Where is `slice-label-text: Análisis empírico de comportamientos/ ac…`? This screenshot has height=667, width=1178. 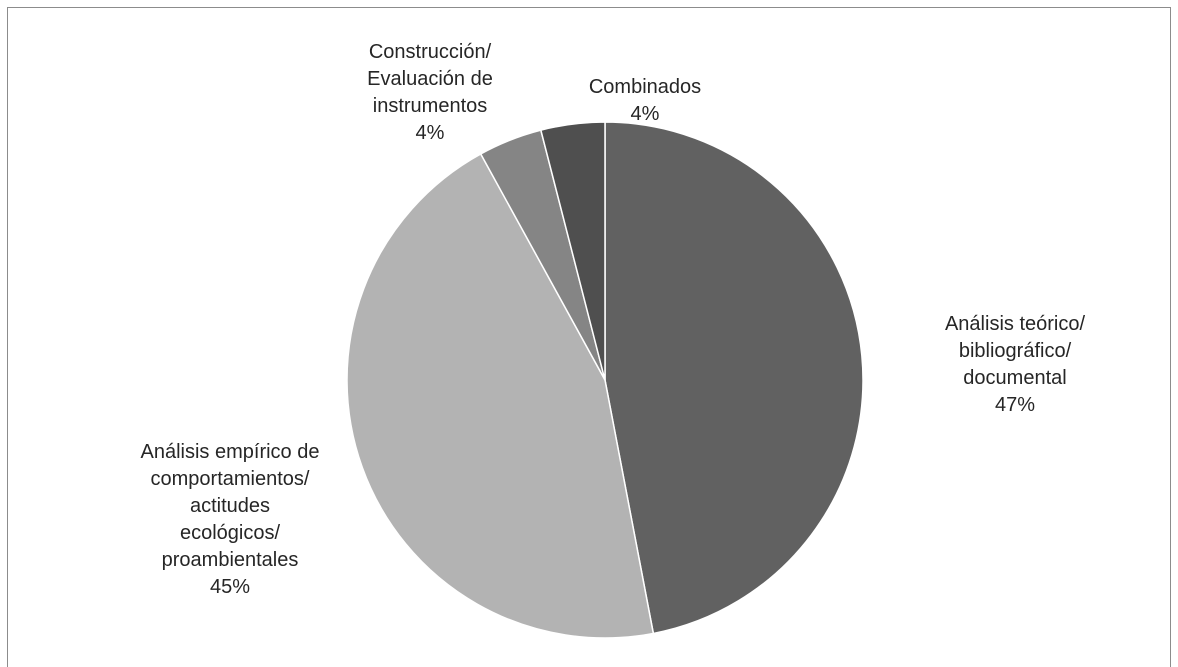 slice-label-text: Análisis empírico de comportamientos/ ac… is located at coordinates (230, 506).